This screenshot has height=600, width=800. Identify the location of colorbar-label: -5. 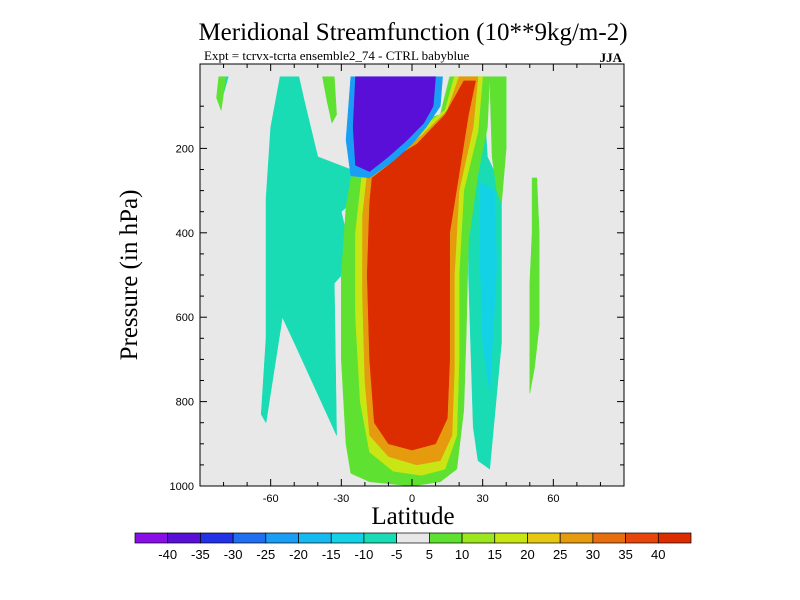
(397, 554).